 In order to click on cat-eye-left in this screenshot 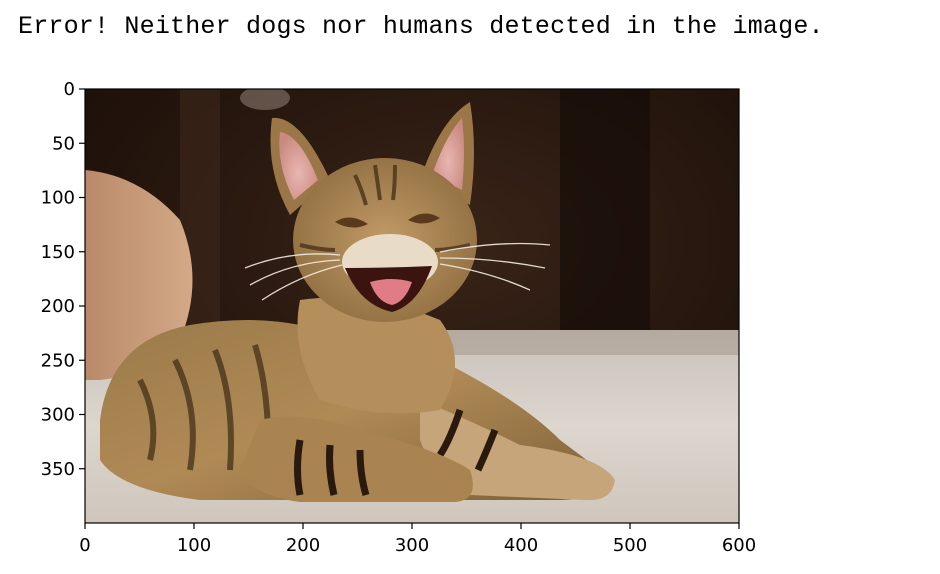, I will do `click(351, 222)`.